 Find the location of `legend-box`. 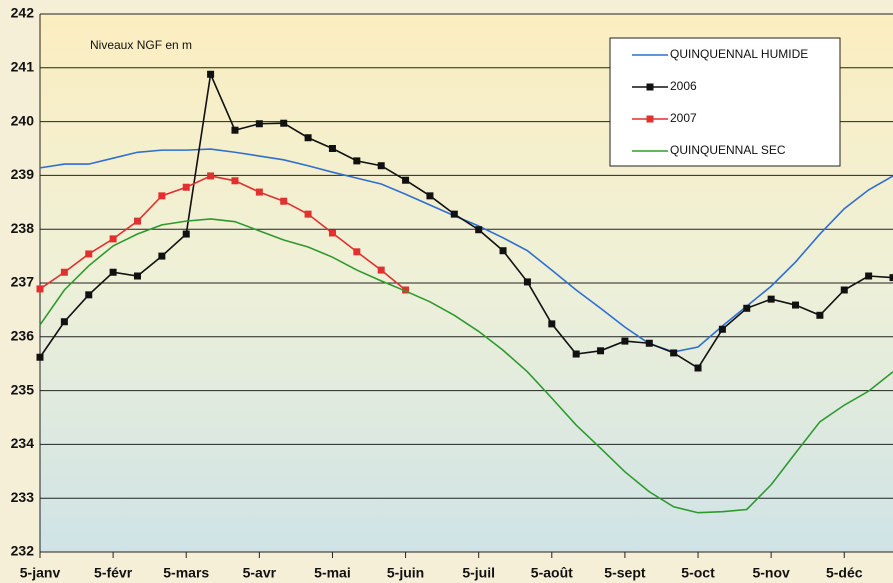

legend-box is located at coordinates (725, 102).